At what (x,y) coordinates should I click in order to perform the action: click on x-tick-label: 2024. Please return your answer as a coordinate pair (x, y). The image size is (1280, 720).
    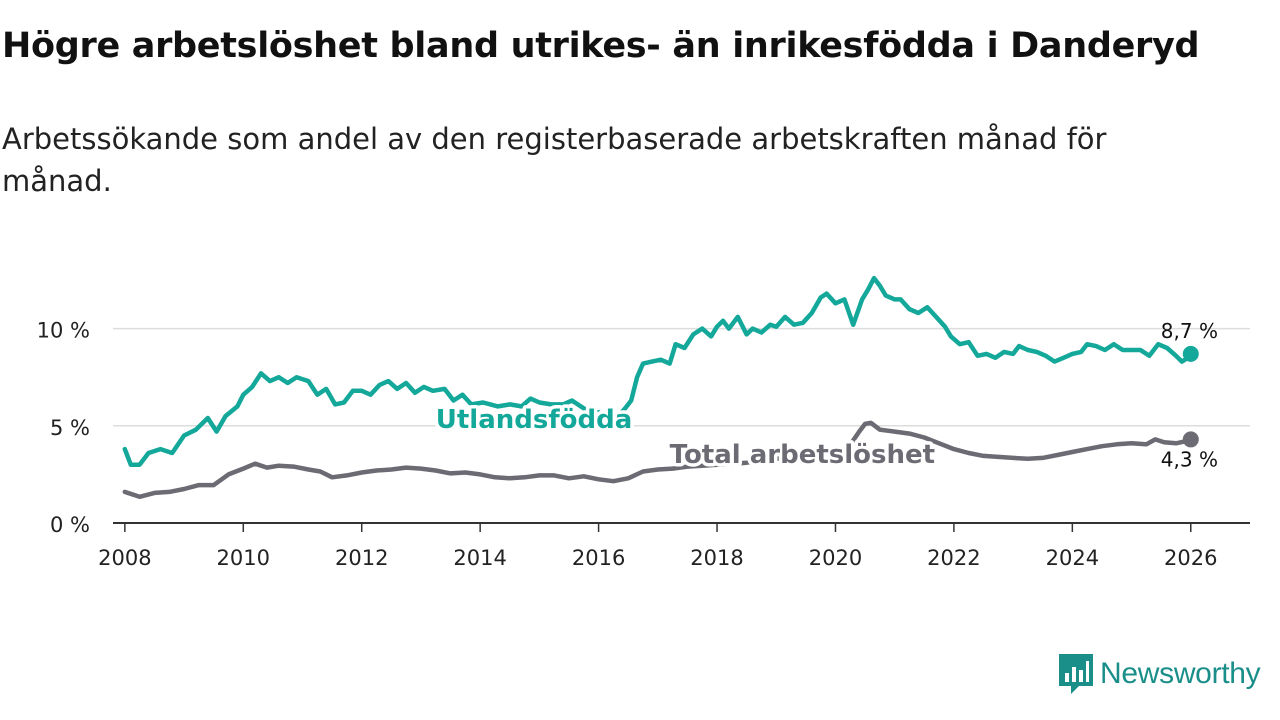
    Looking at the image, I should click on (1072, 558).